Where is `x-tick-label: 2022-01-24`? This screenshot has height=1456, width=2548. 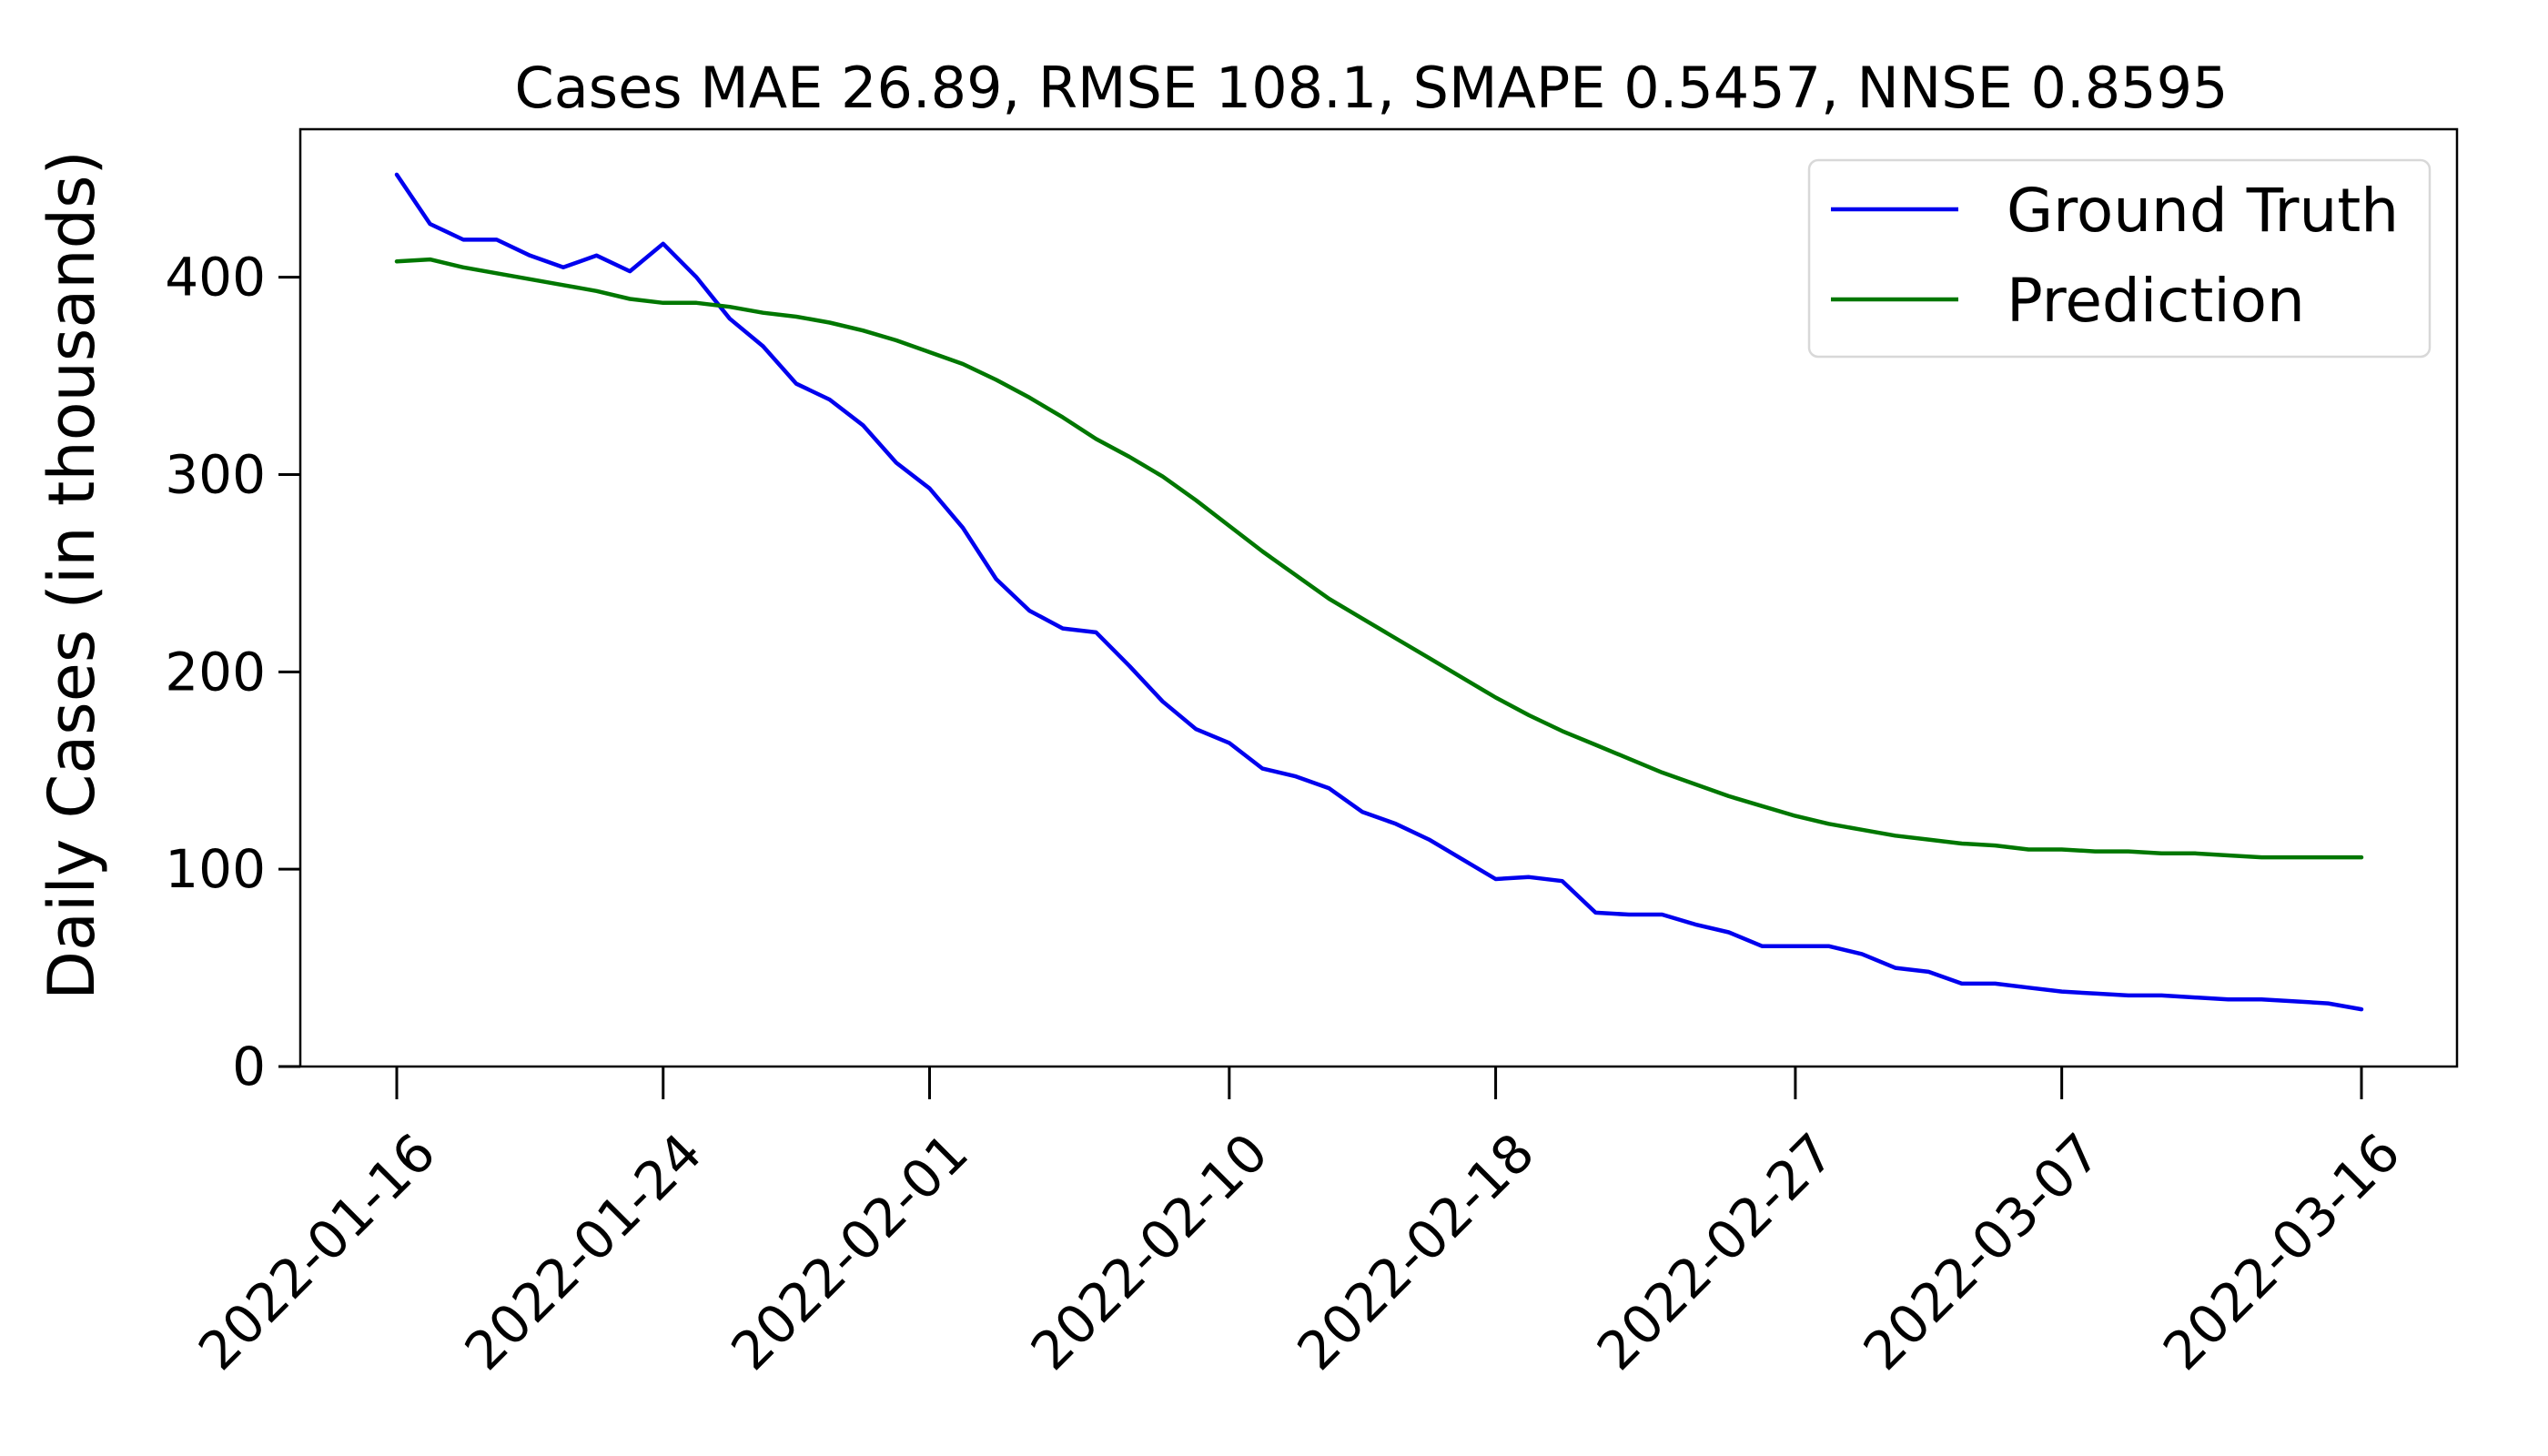
x-tick-label: 2022-01-24 is located at coordinates (583, 1251).